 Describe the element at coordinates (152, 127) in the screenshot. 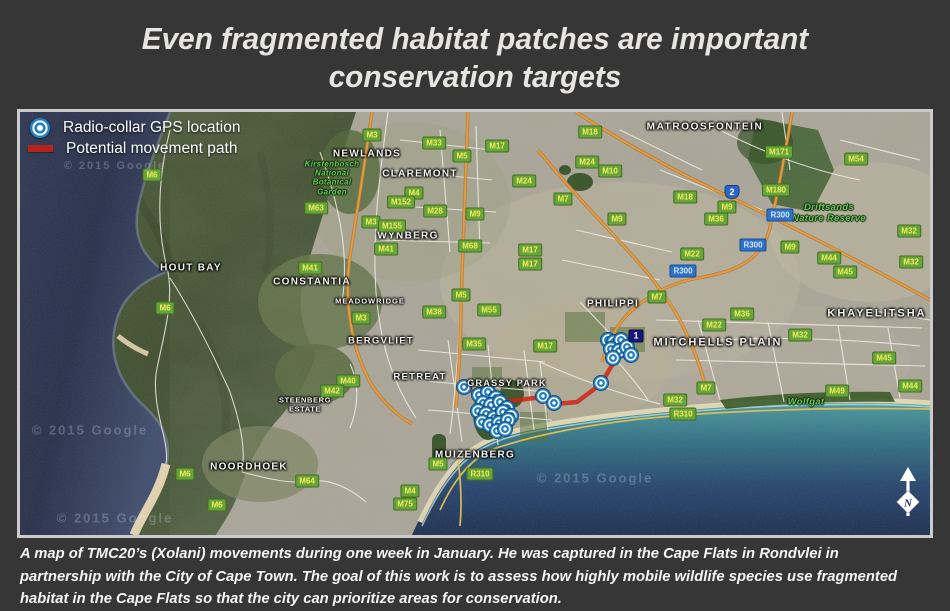

I see `legend-gps-label: Radio-collar GPS location` at that location.